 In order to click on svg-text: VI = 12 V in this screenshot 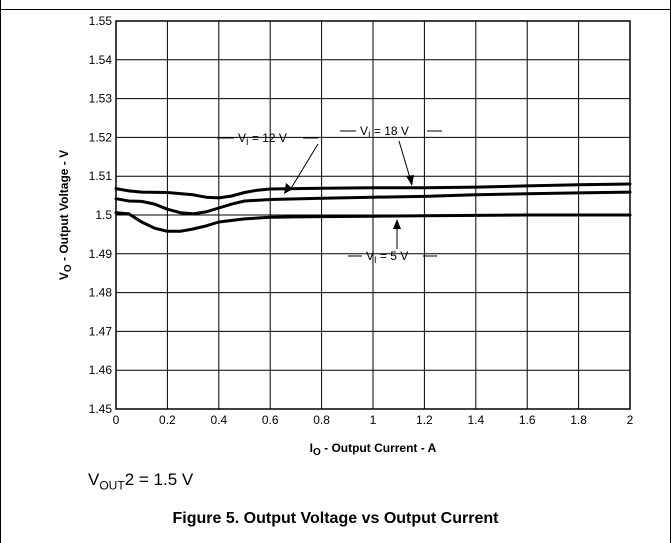, I will do `click(262, 139)`.